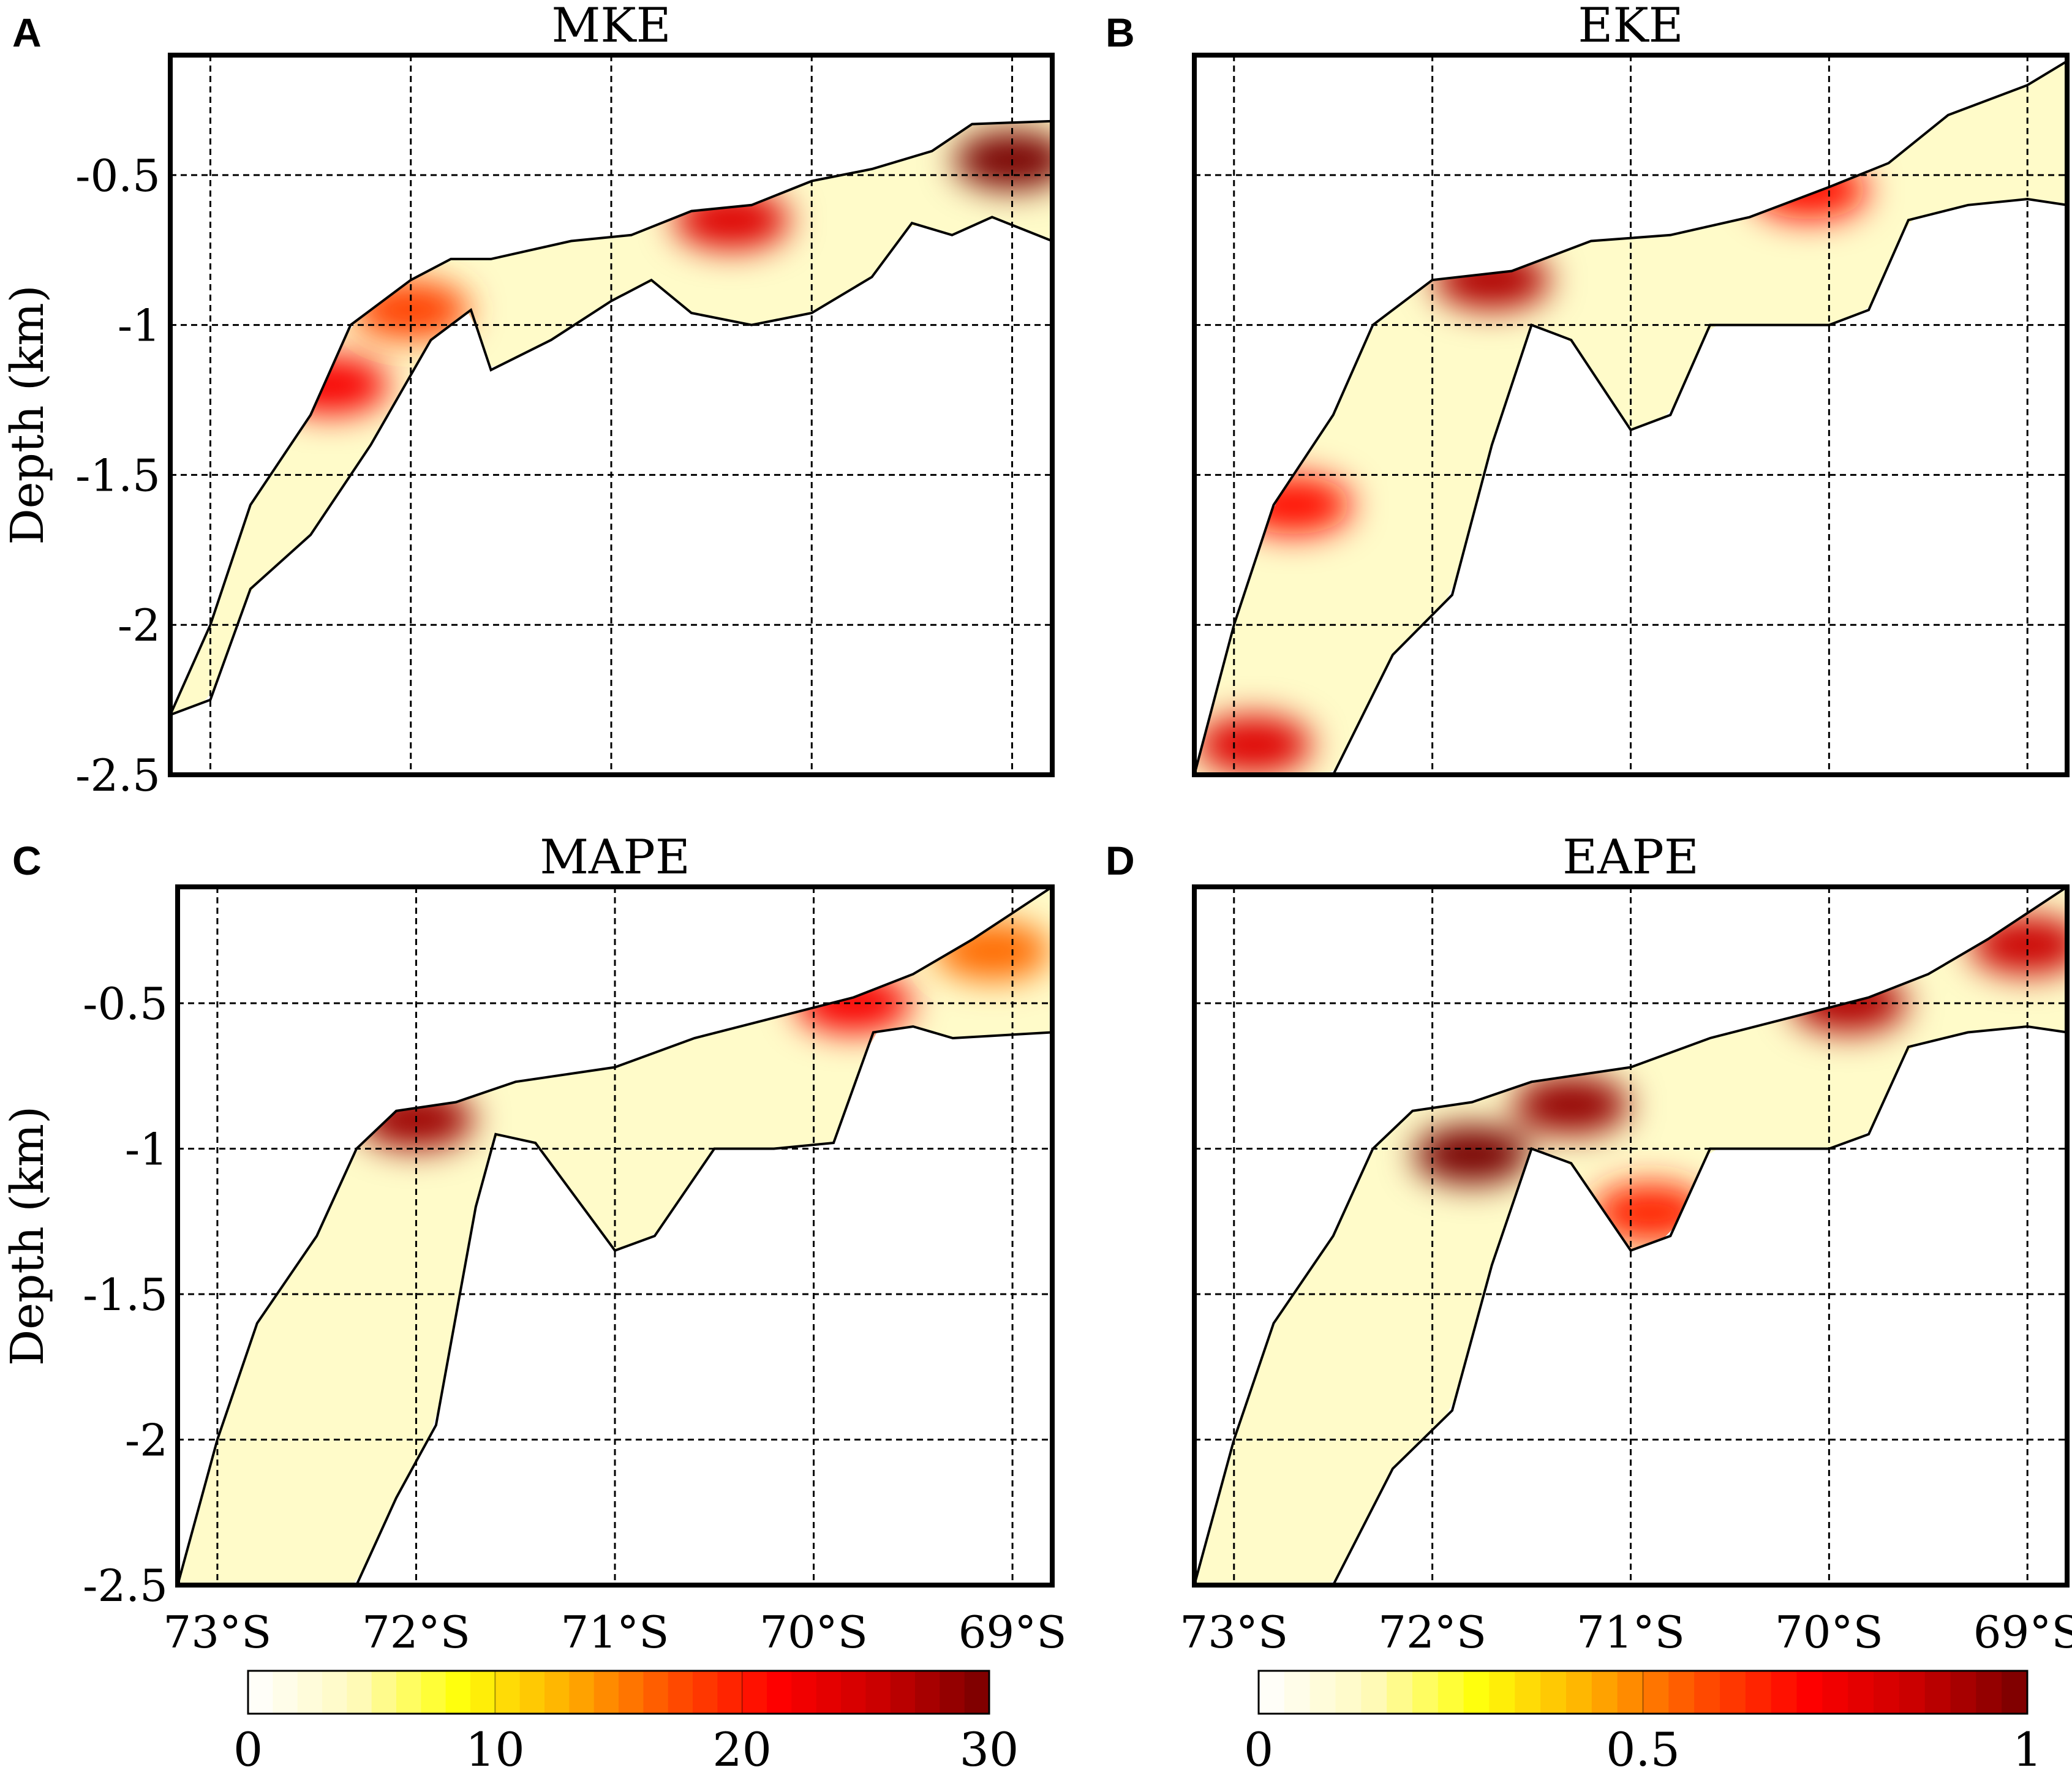  Describe the element at coordinates (611, 26) in the screenshot. I see `panel-title: MKE` at that location.